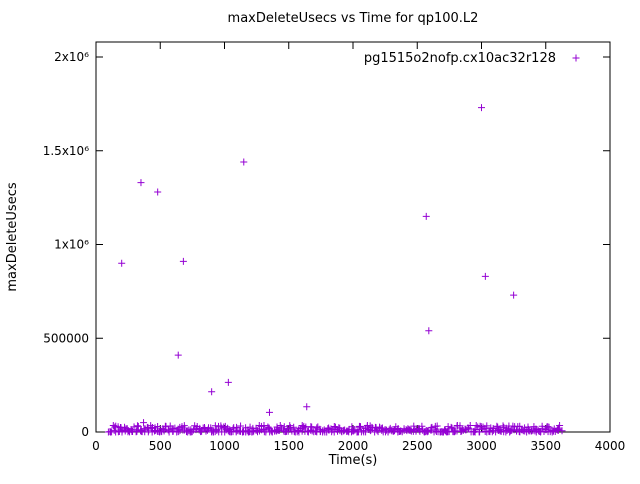  Describe the element at coordinates (66, 151) in the screenshot. I see `y-tick-label: 1.5x10⁶` at that location.